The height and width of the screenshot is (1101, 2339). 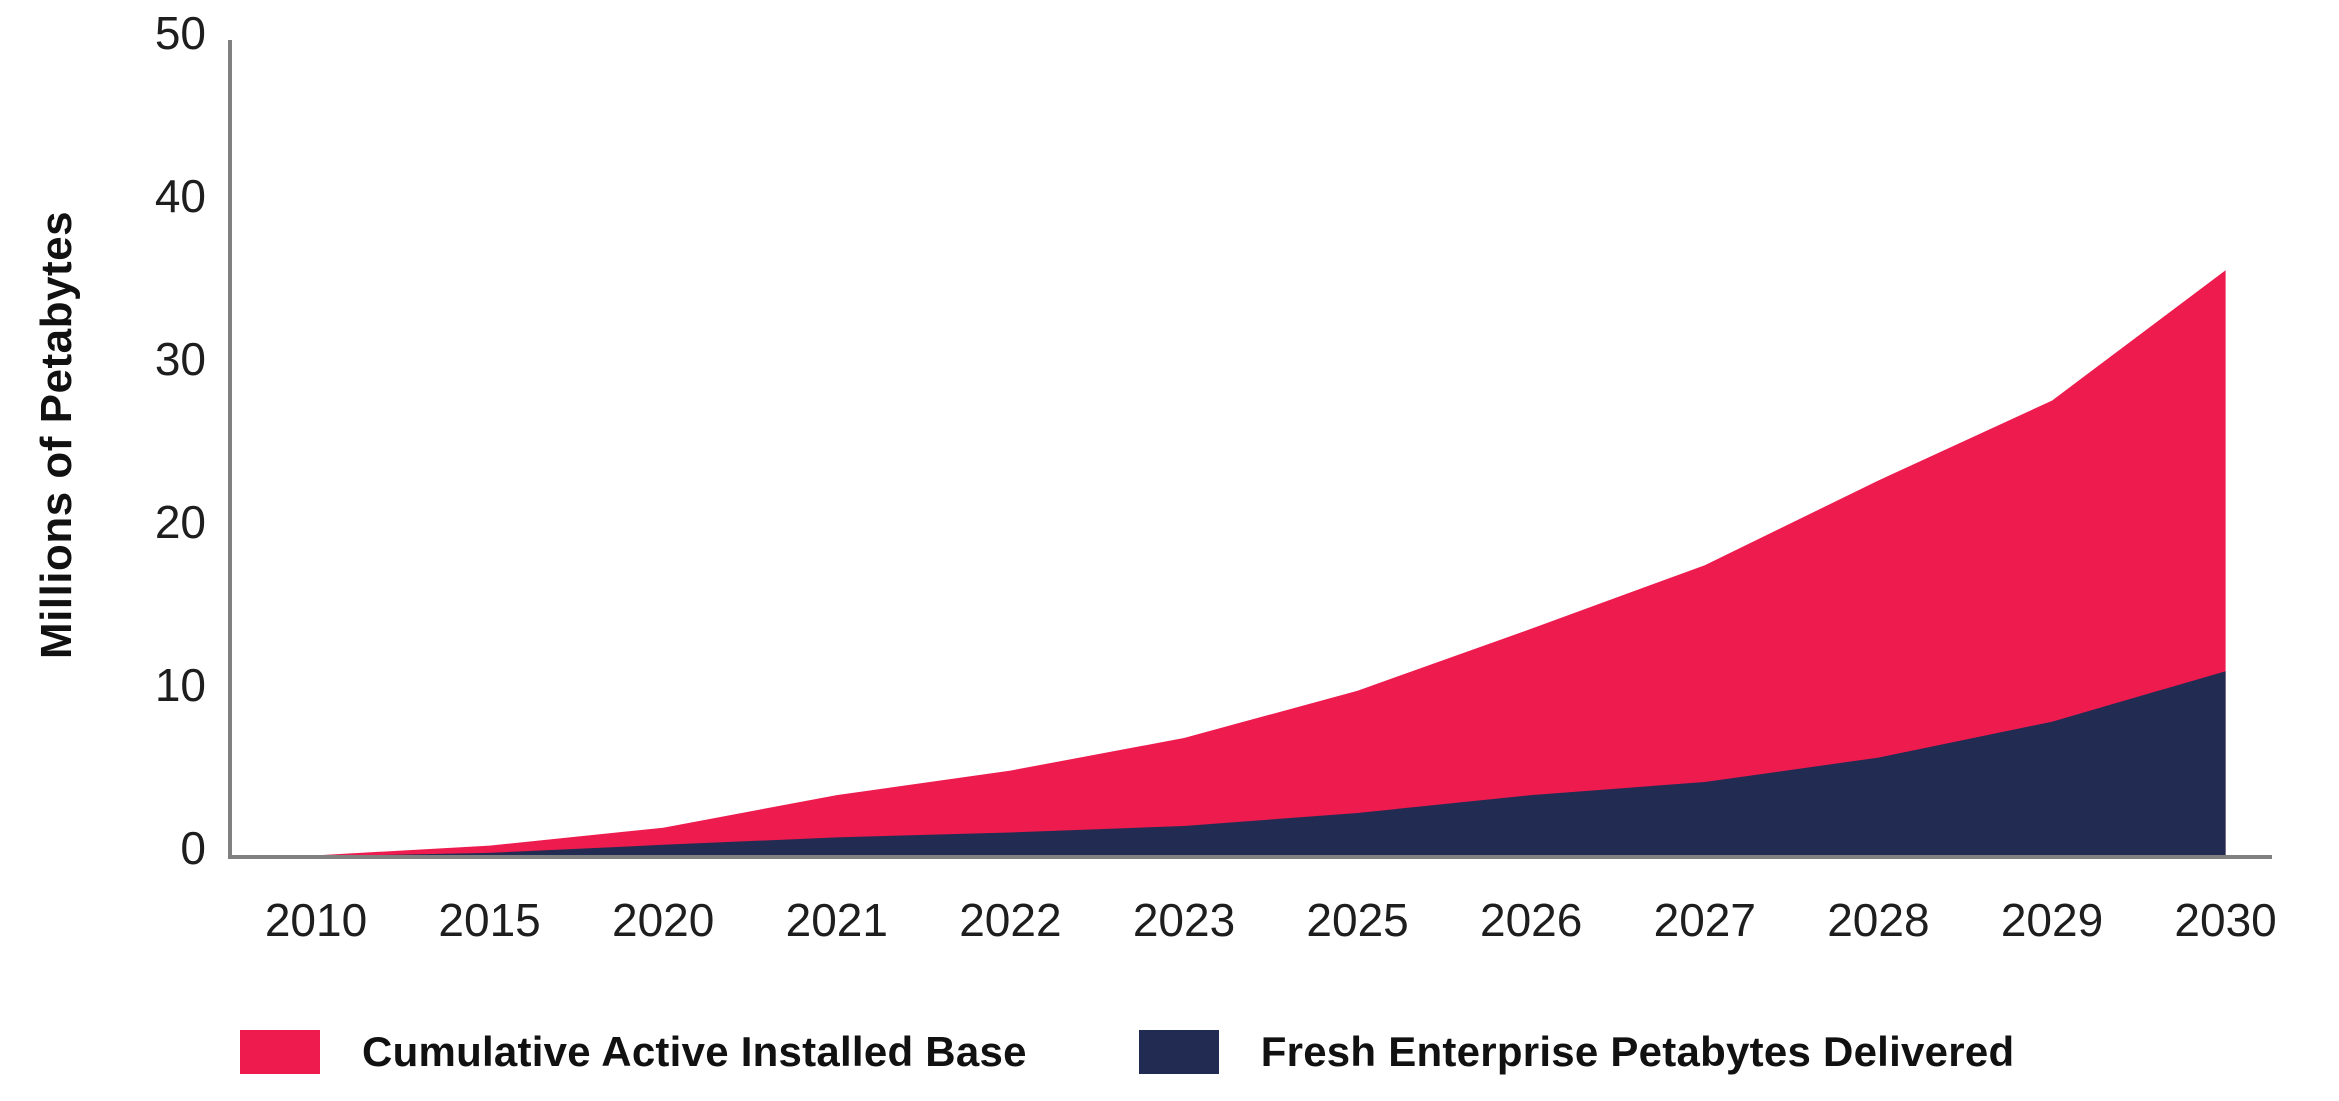 I want to click on legend-label-cumulative-active-installed-base: Cumulative Active Installed Base, so click(x=694, y=1051).